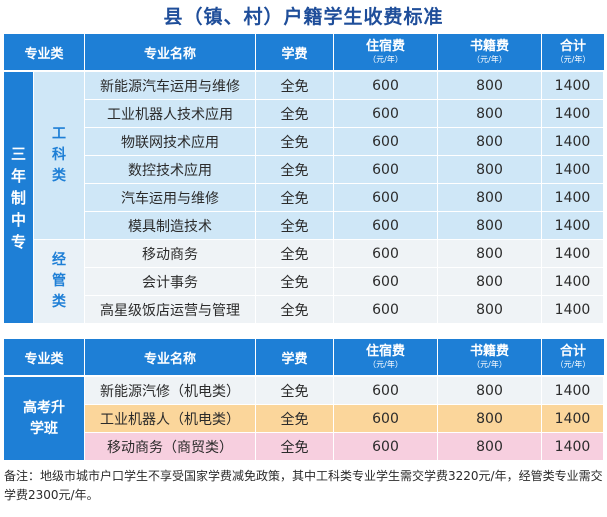  What do you see at coordinates (170, 391) in the screenshot?
I see `major-cell: 新能源汽修（机电类）` at bounding box center [170, 391].